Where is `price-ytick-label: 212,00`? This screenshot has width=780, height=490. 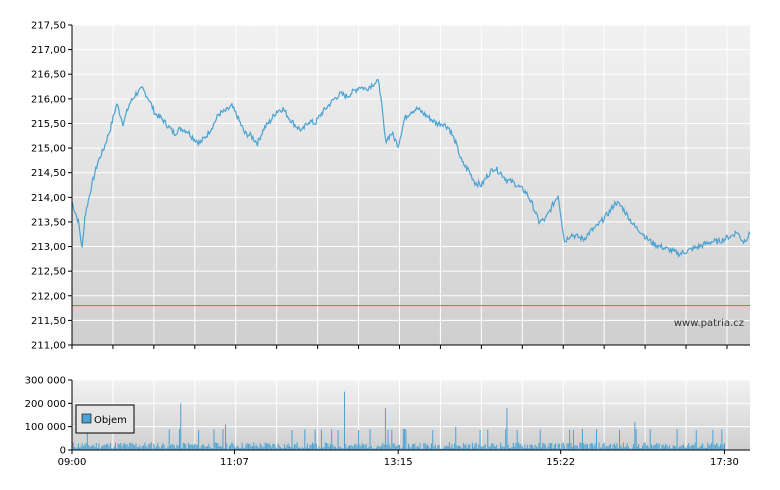 price-ytick-label: 212,00 is located at coordinates (48, 296).